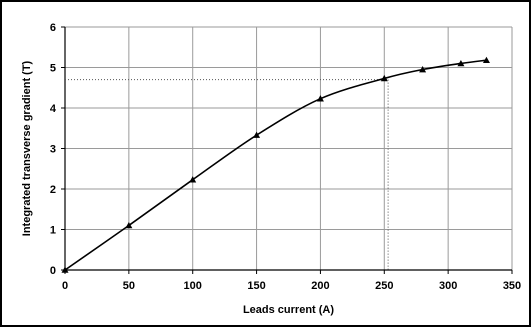  Describe the element at coordinates (193, 286) in the screenshot. I see `x-tick-label: 100` at that location.